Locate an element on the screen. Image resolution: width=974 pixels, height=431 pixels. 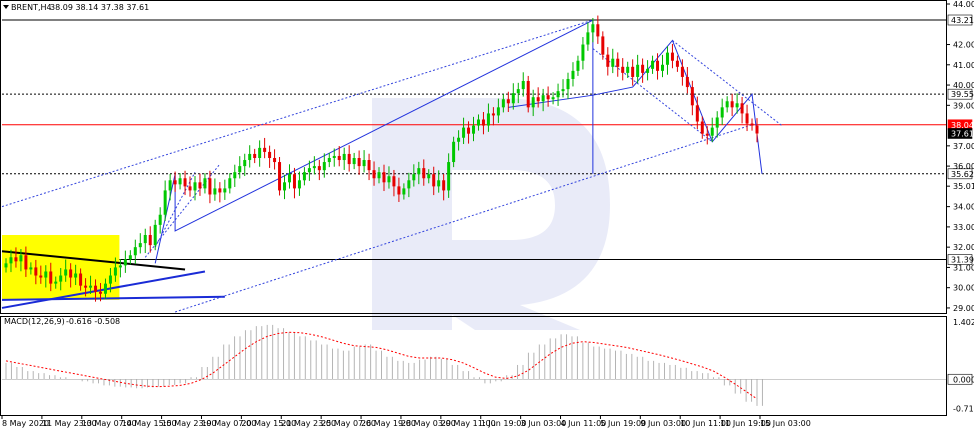
triangle-down-icon is located at coordinates (6, 7).